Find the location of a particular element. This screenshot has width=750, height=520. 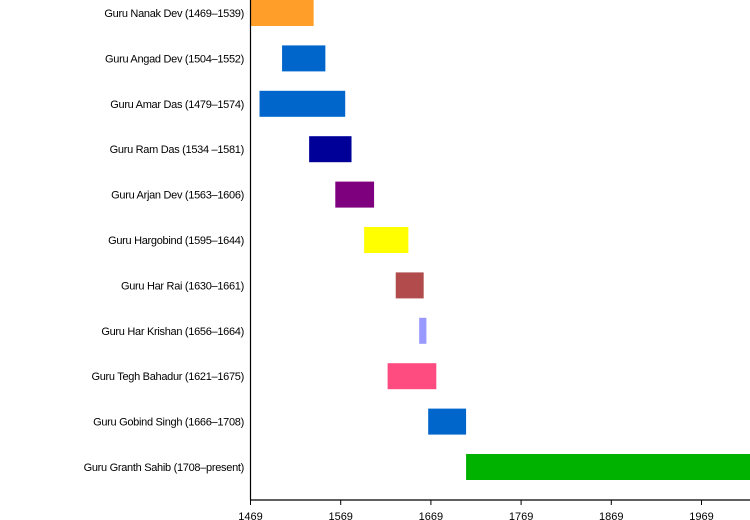

bar-label: Guru Hargobind (1595–1644) is located at coordinates (176, 241).